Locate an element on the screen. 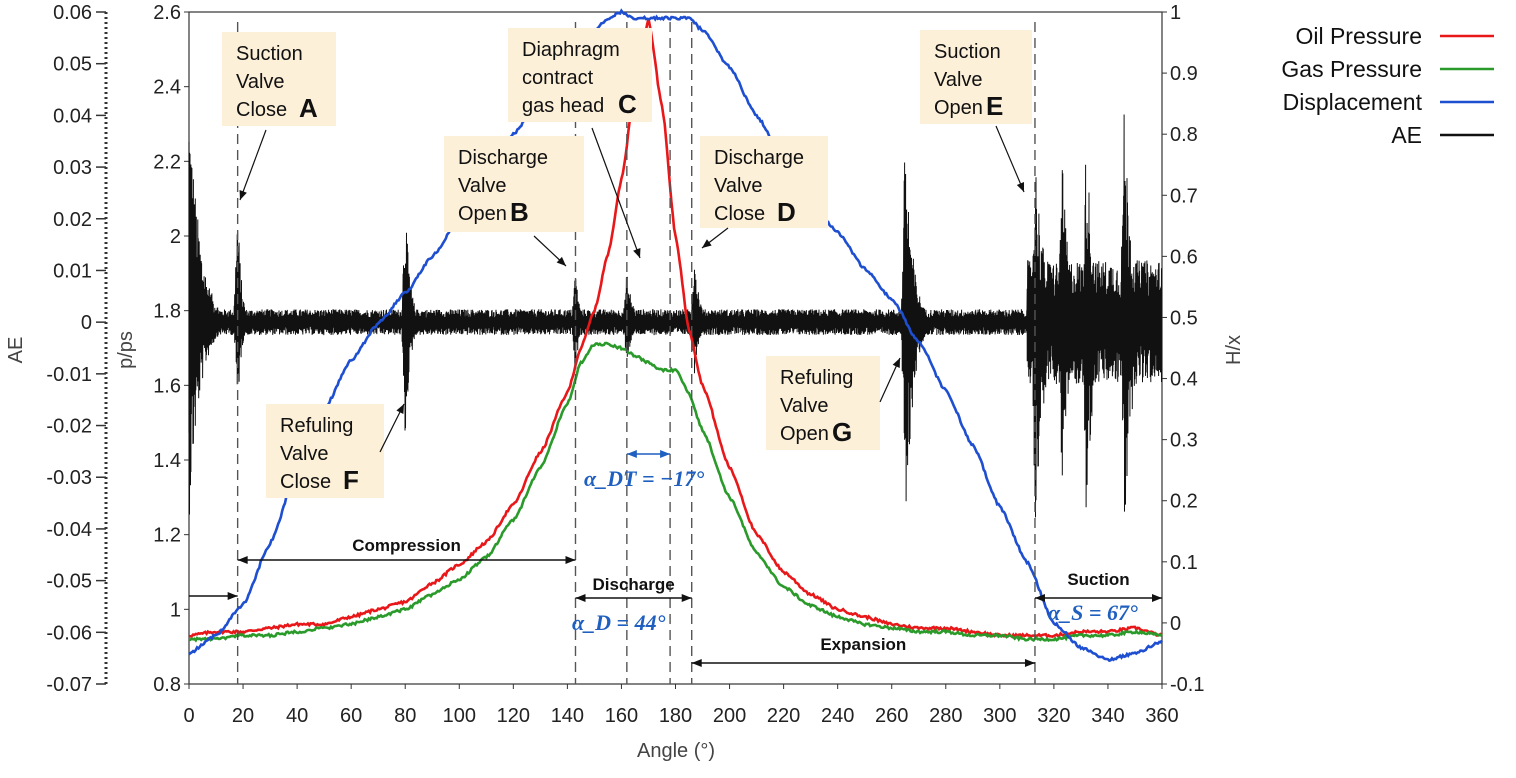 The height and width of the screenshot is (778, 1516). annotation-box-f is located at coordinates (325, 451).